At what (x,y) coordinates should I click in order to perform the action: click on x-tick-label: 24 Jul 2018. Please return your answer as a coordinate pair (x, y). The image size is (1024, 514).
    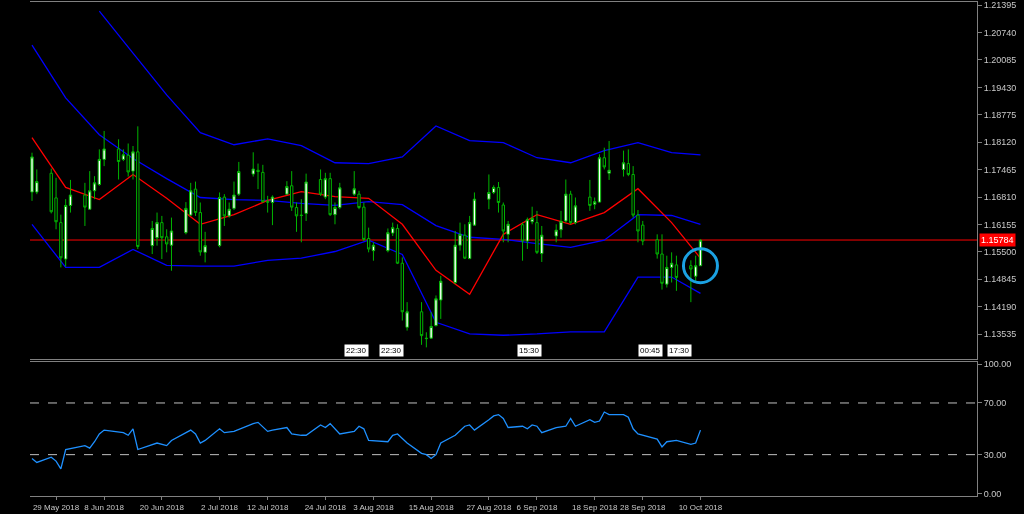
    Looking at the image, I should click on (325, 507).